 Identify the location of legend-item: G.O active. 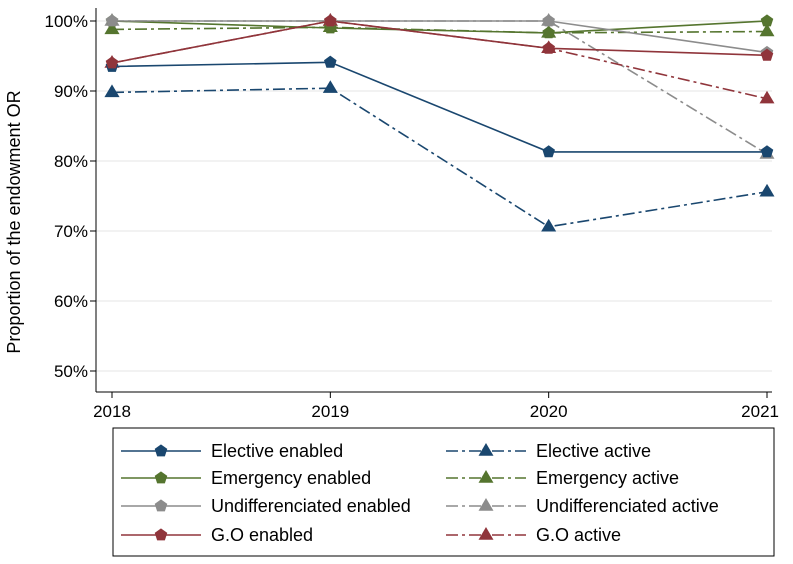
(533, 535).